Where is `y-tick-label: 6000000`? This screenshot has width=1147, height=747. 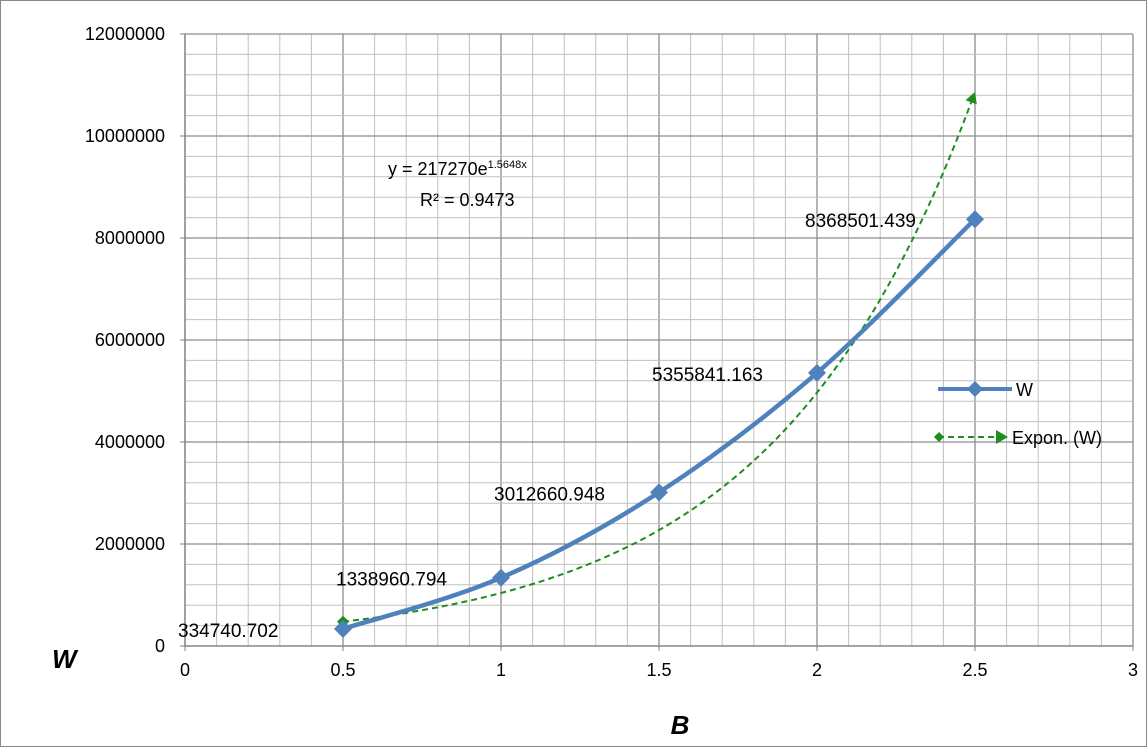 y-tick-label: 6000000 is located at coordinates (130, 340).